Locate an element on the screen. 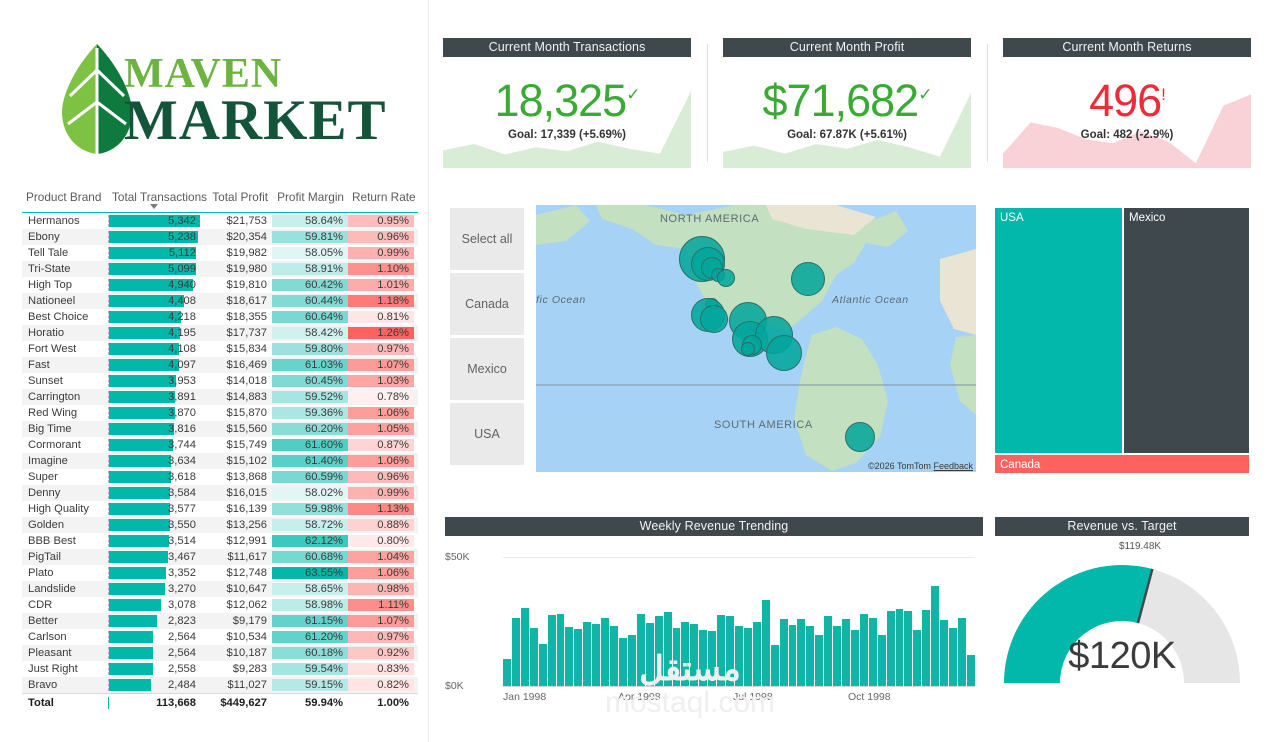 This screenshot has height=742, width=1282. bar-series is located at coordinates (739, 621).